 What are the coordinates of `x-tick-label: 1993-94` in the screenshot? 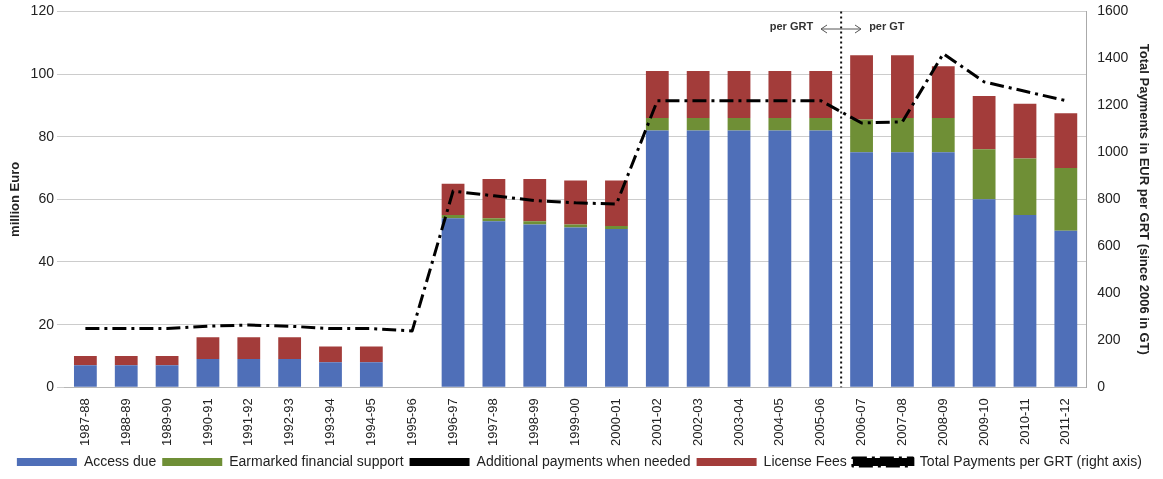 It's located at (330, 422).